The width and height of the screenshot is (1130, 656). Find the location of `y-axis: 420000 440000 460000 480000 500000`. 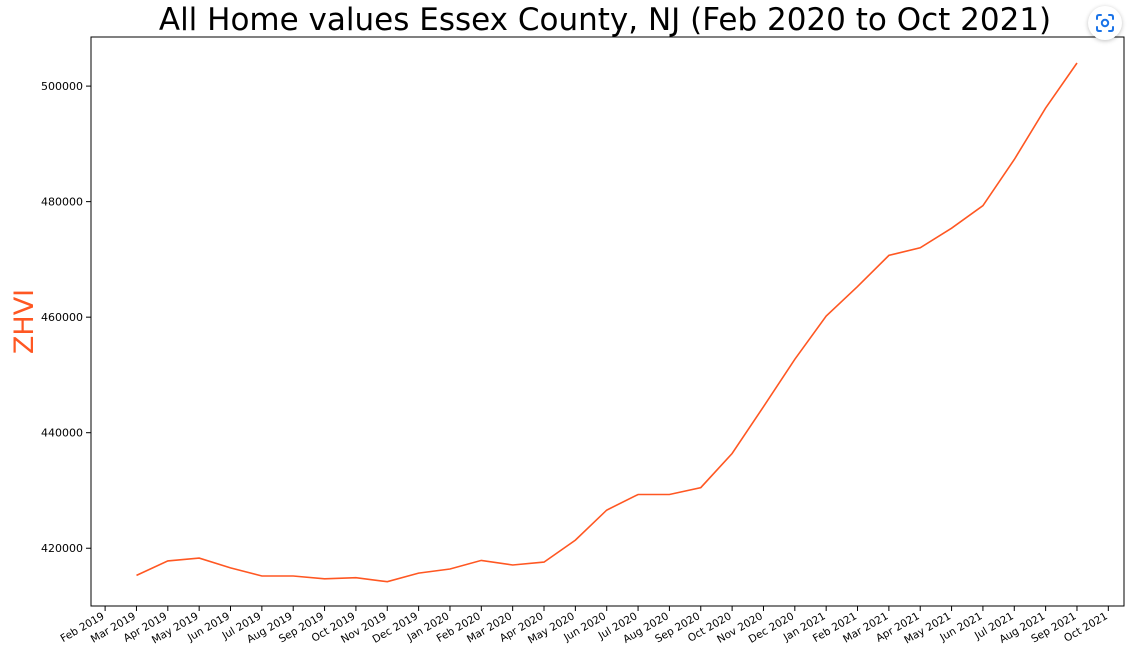

y-axis: 420000 440000 460000 480000 500000 is located at coordinates (66, 317).